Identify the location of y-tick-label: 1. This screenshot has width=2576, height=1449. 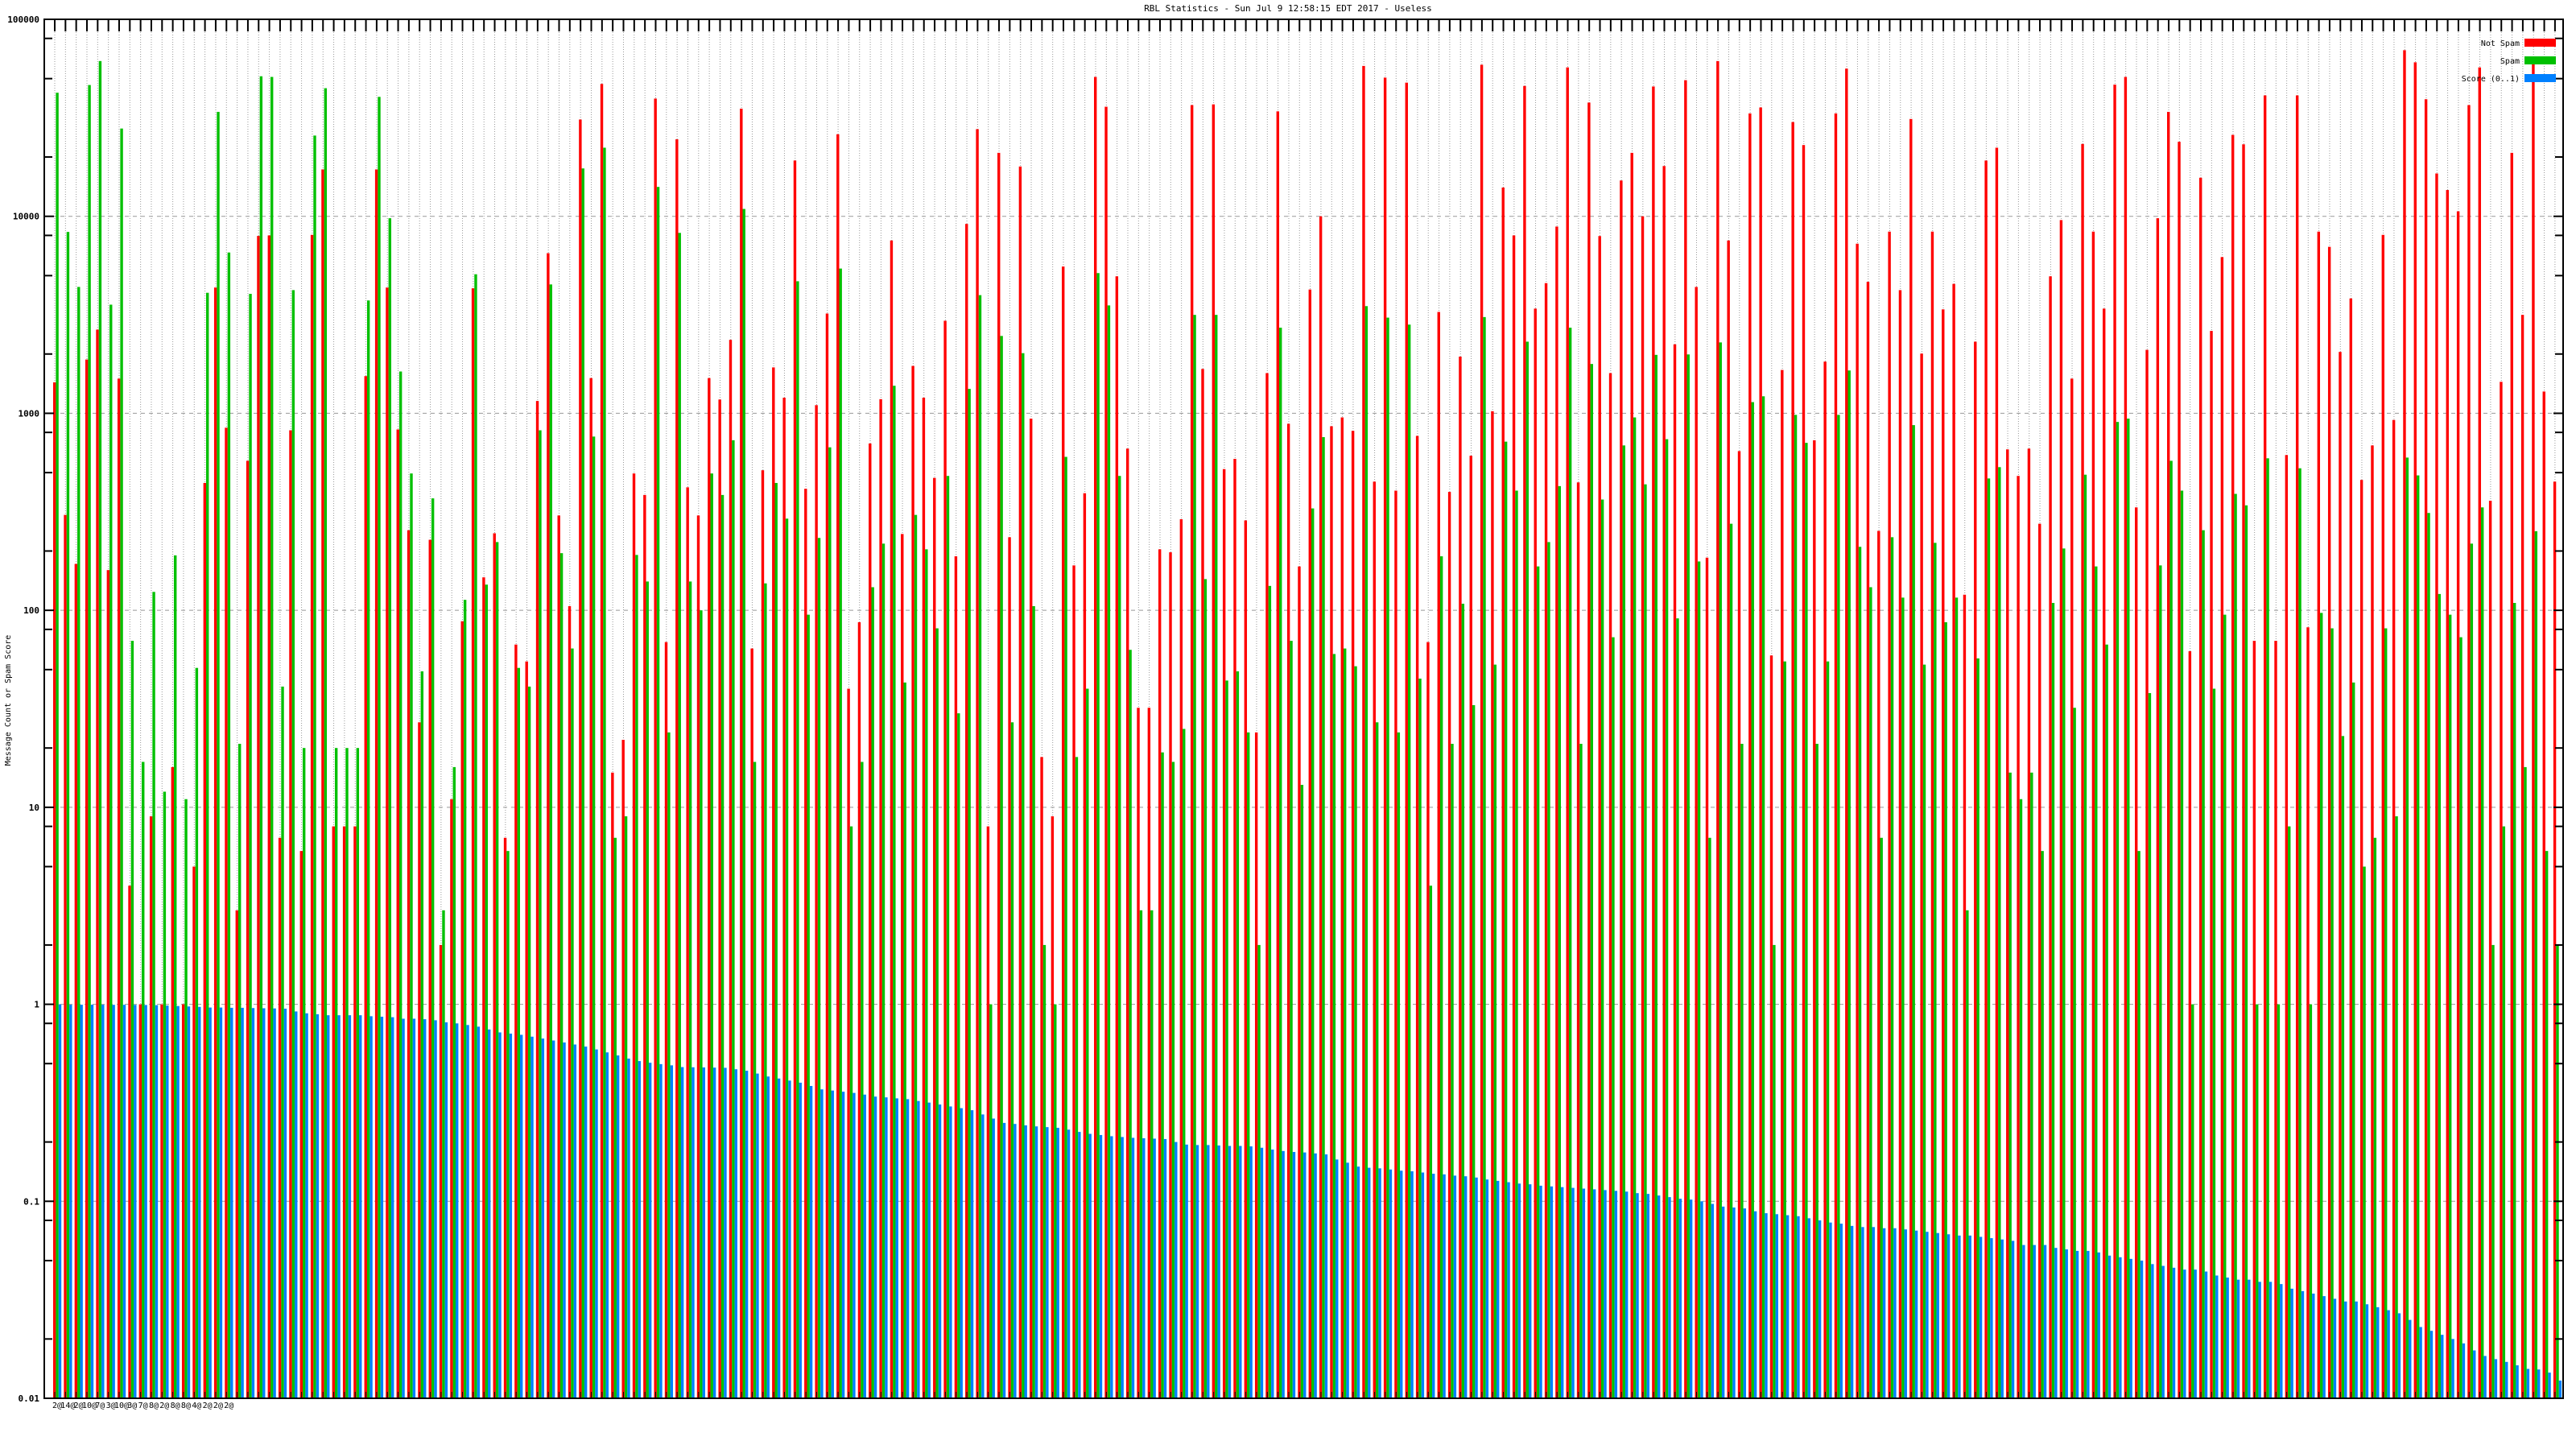
(36, 1005).